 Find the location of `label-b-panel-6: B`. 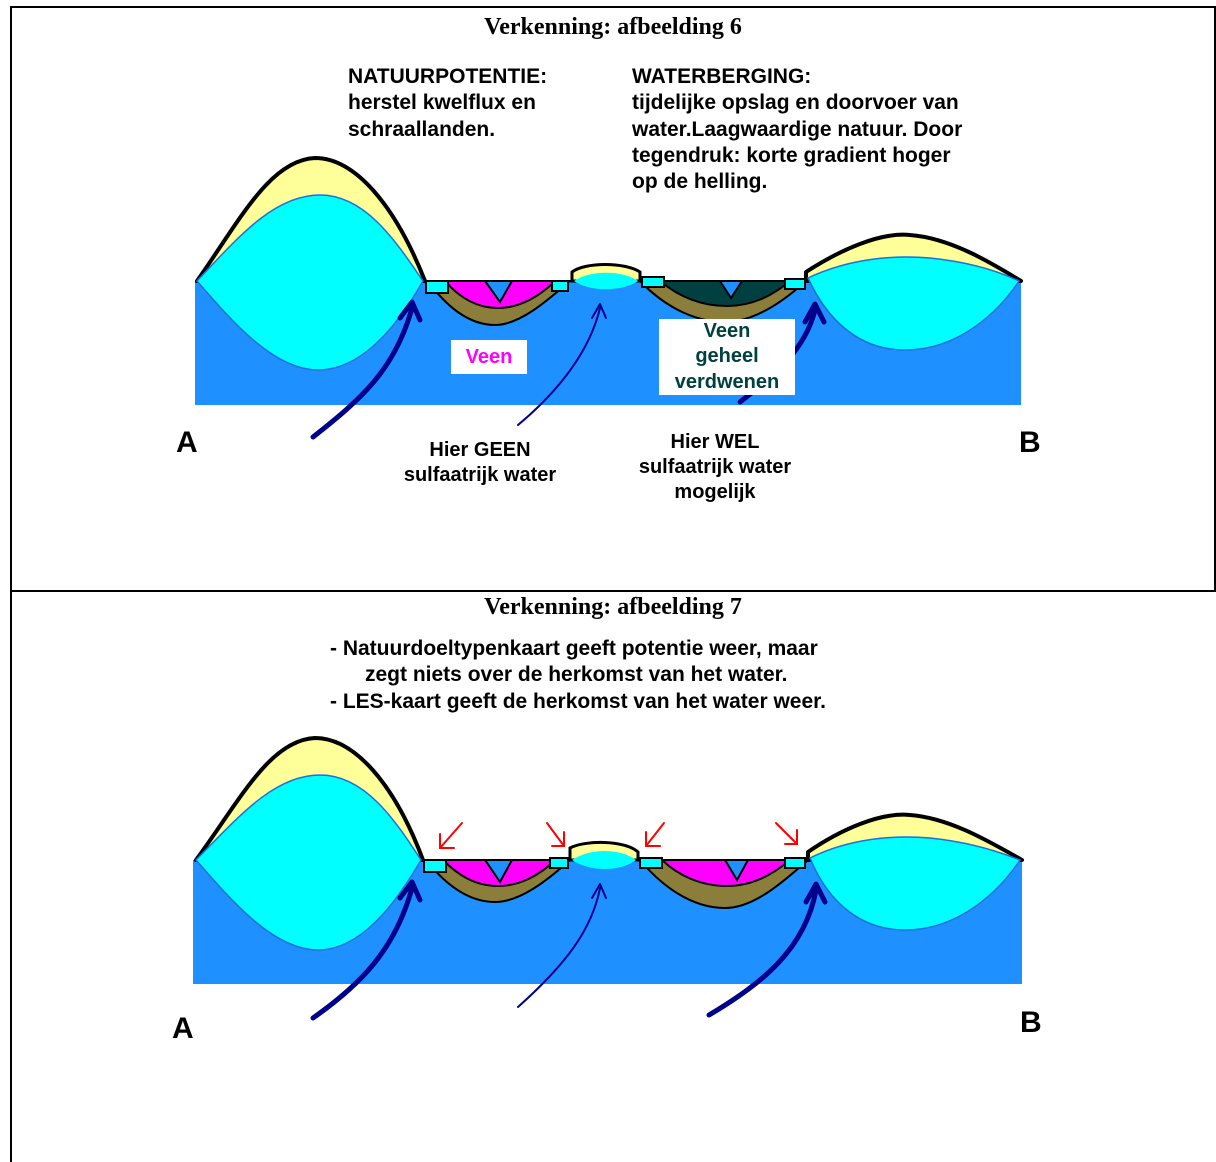

label-b-panel-6: B is located at coordinates (1030, 442).